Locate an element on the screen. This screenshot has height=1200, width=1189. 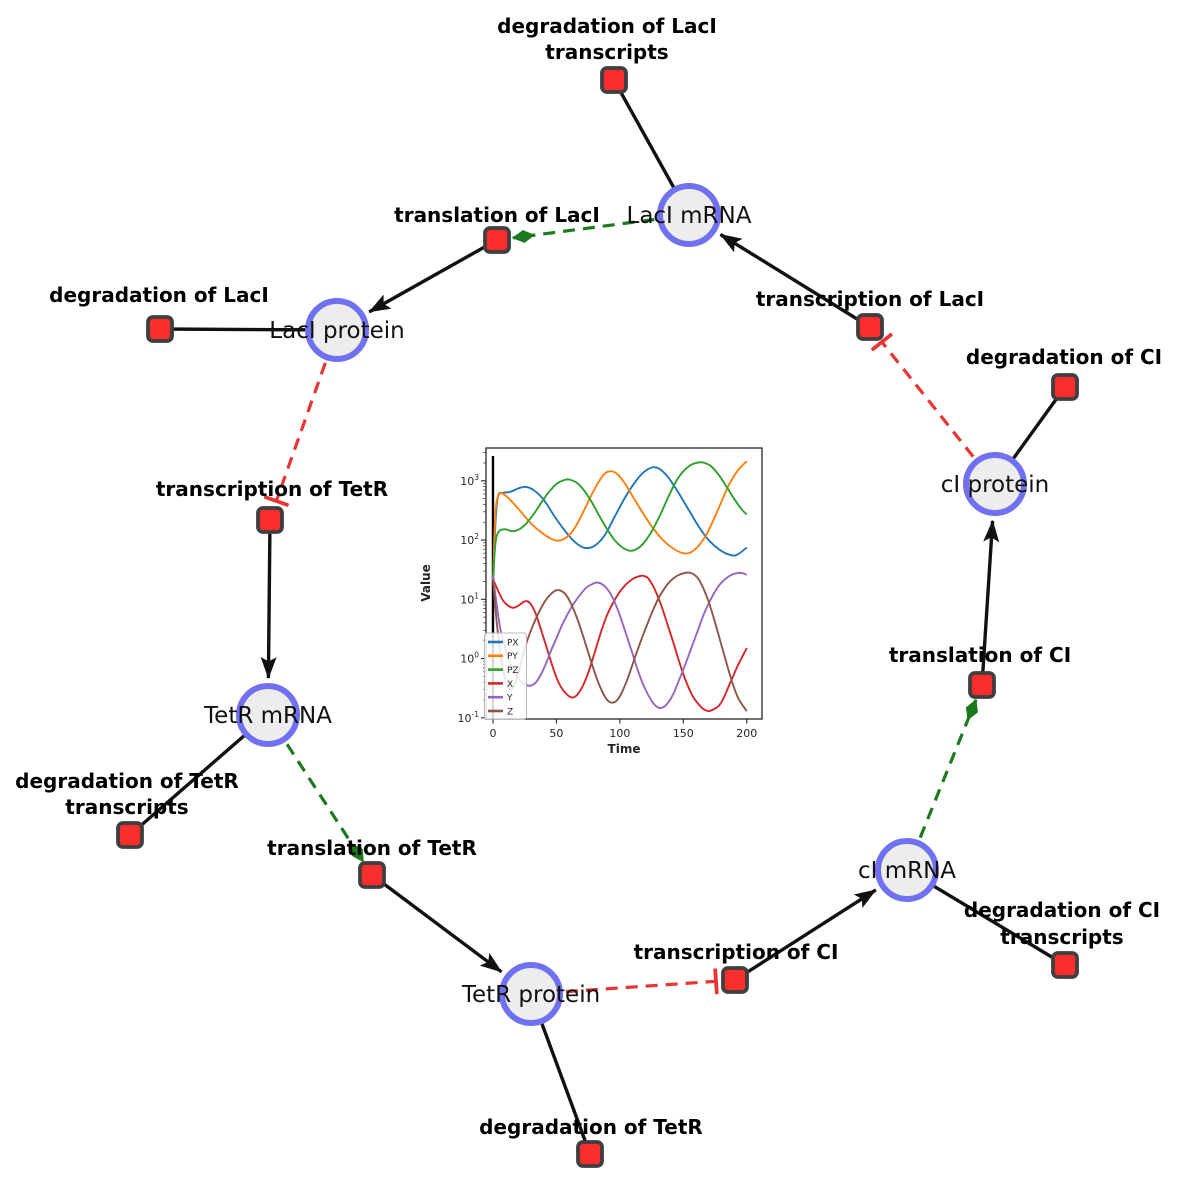
edge-modifier-laci-mrna-translation is located at coordinates (583, 230).